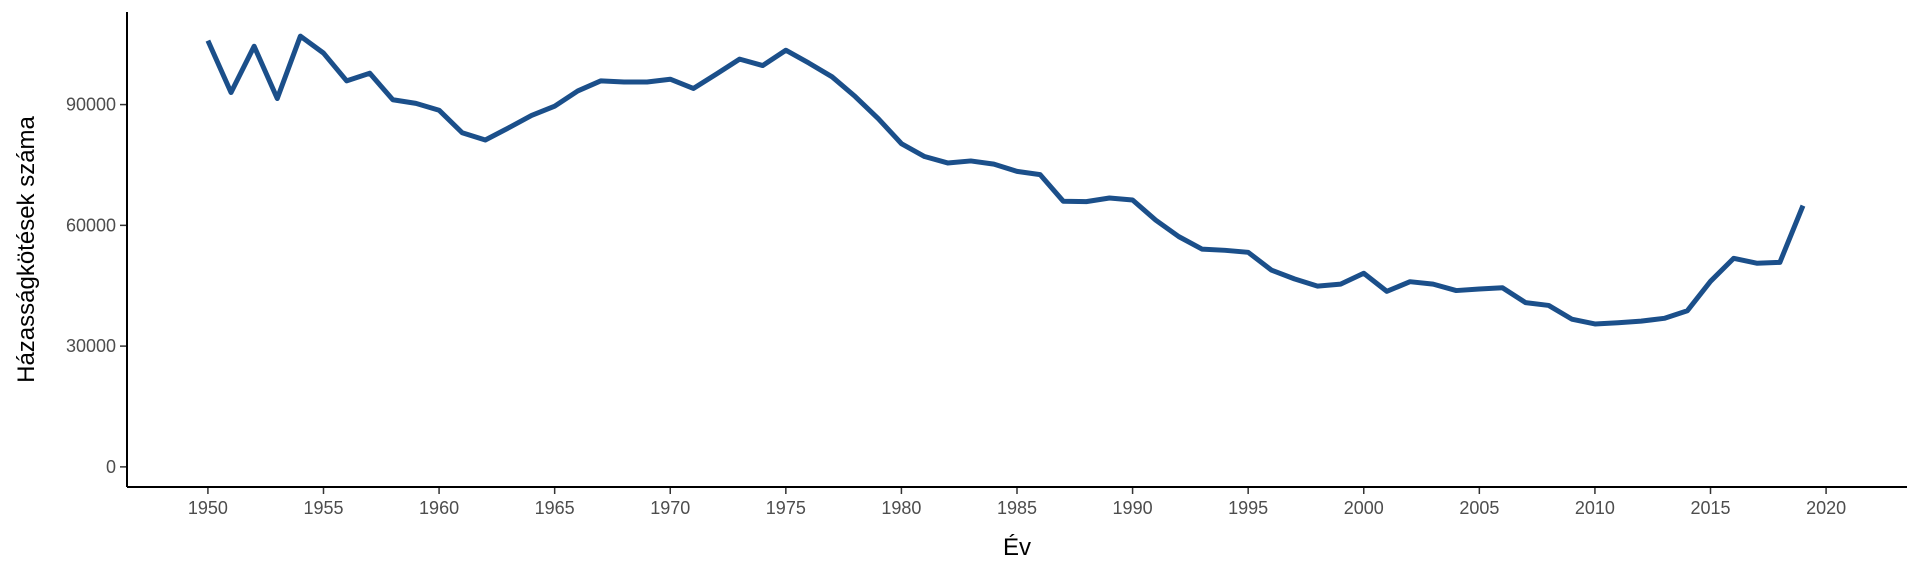 The width and height of the screenshot is (1920, 576). What do you see at coordinates (1017, 508) in the screenshot?
I see `x-tick-label: 1985` at bounding box center [1017, 508].